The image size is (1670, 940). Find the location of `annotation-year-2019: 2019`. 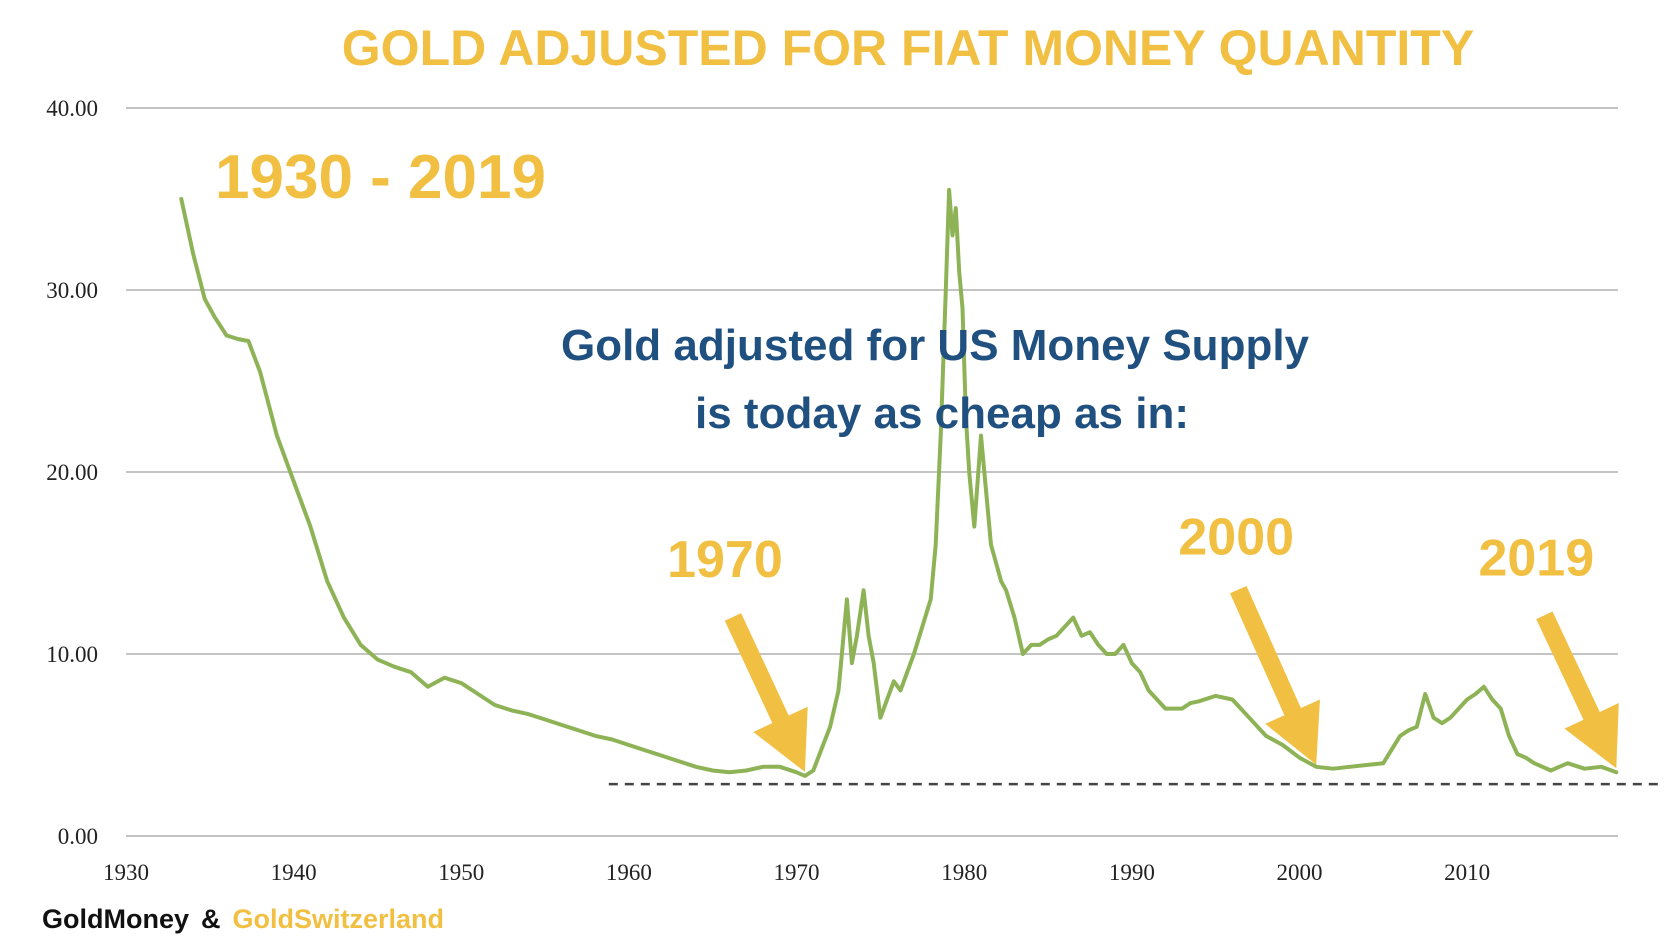

annotation-year-2019: 2019 is located at coordinates (1536, 558).